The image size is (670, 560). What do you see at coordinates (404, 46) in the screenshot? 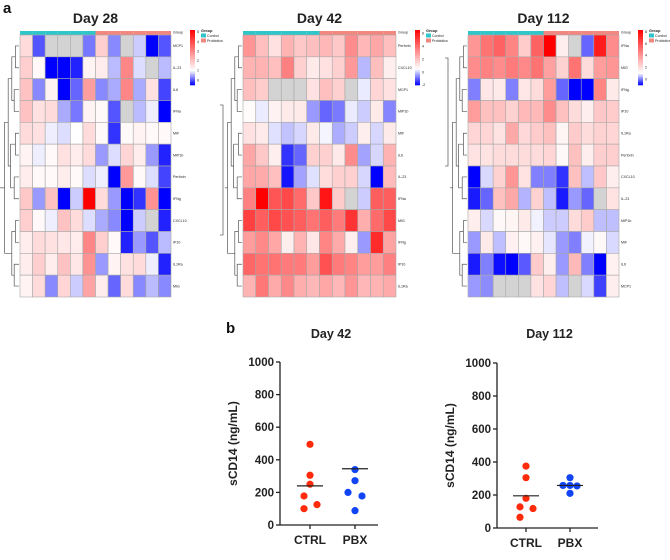
I see `heatmap-row-label: Perforin` at bounding box center [404, 46].